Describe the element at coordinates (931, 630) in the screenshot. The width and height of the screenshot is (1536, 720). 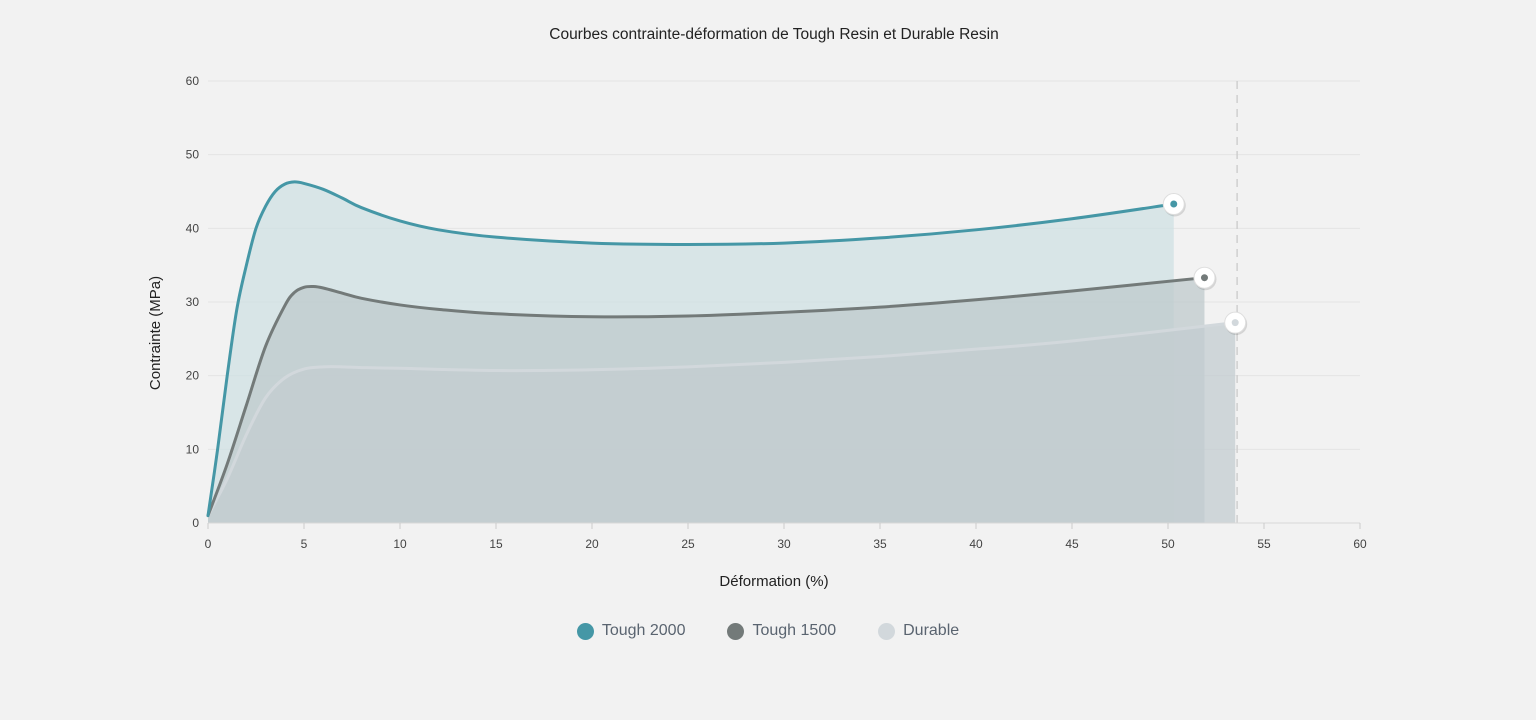
I see `legend-label: Durable` at that location.